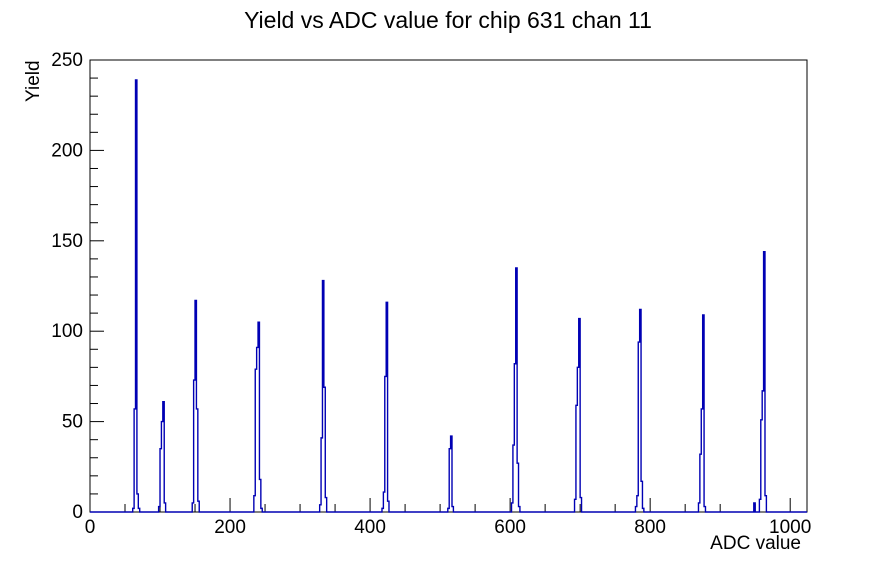 Image resolution: width=896 pixels, height=572 pixels. Describe the element at coordinates (67, 150) in the screenshot. I see `y-tick-label: 200` at that location.